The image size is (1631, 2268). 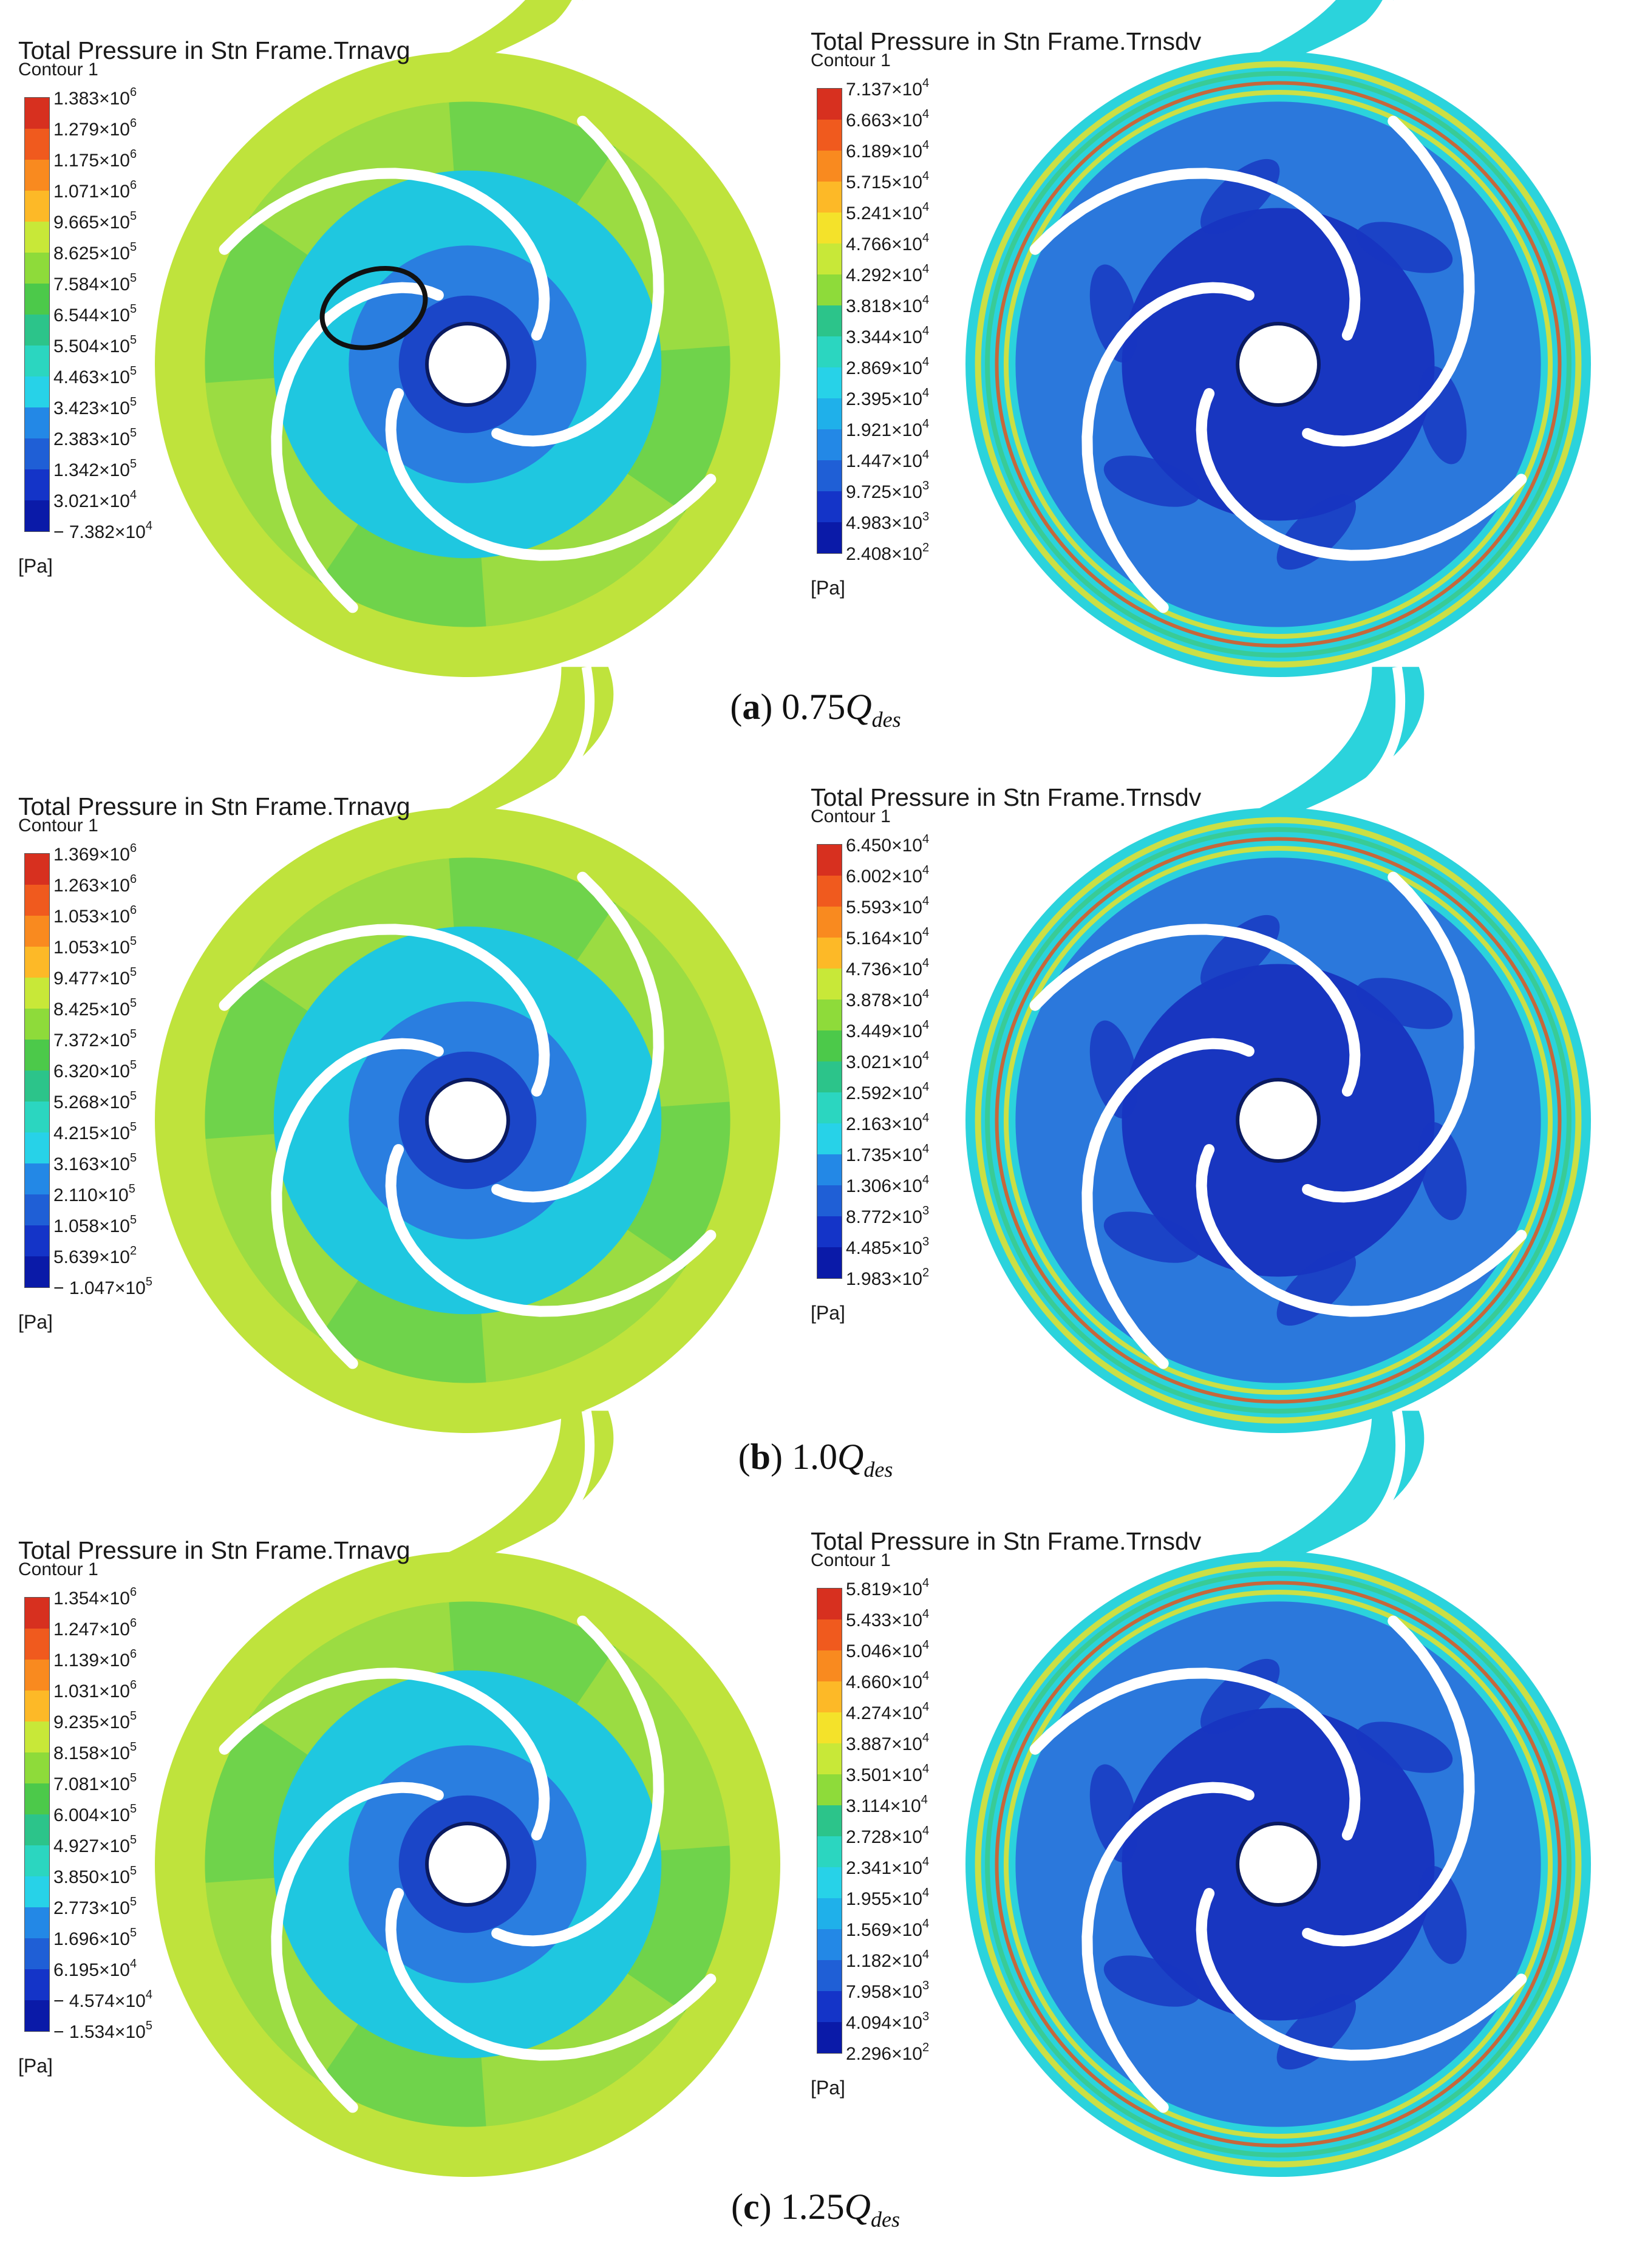 What do you see at coordinates (95, 1069) in the screenshot?
I see `legend-tick-label: 6.320×10⁵` at bounding box center [95, 1069].